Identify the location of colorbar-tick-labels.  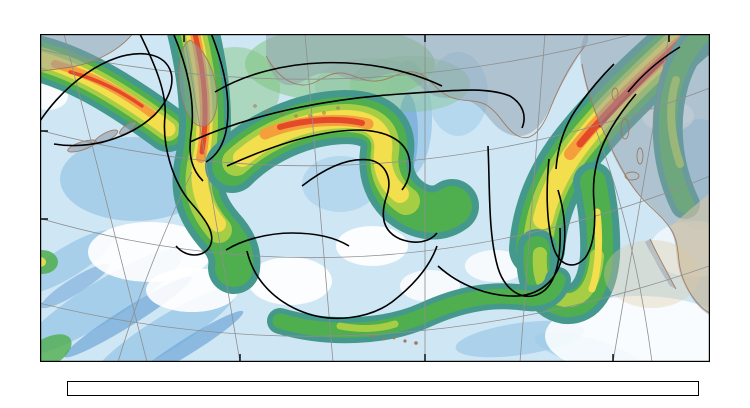
(382, 401).